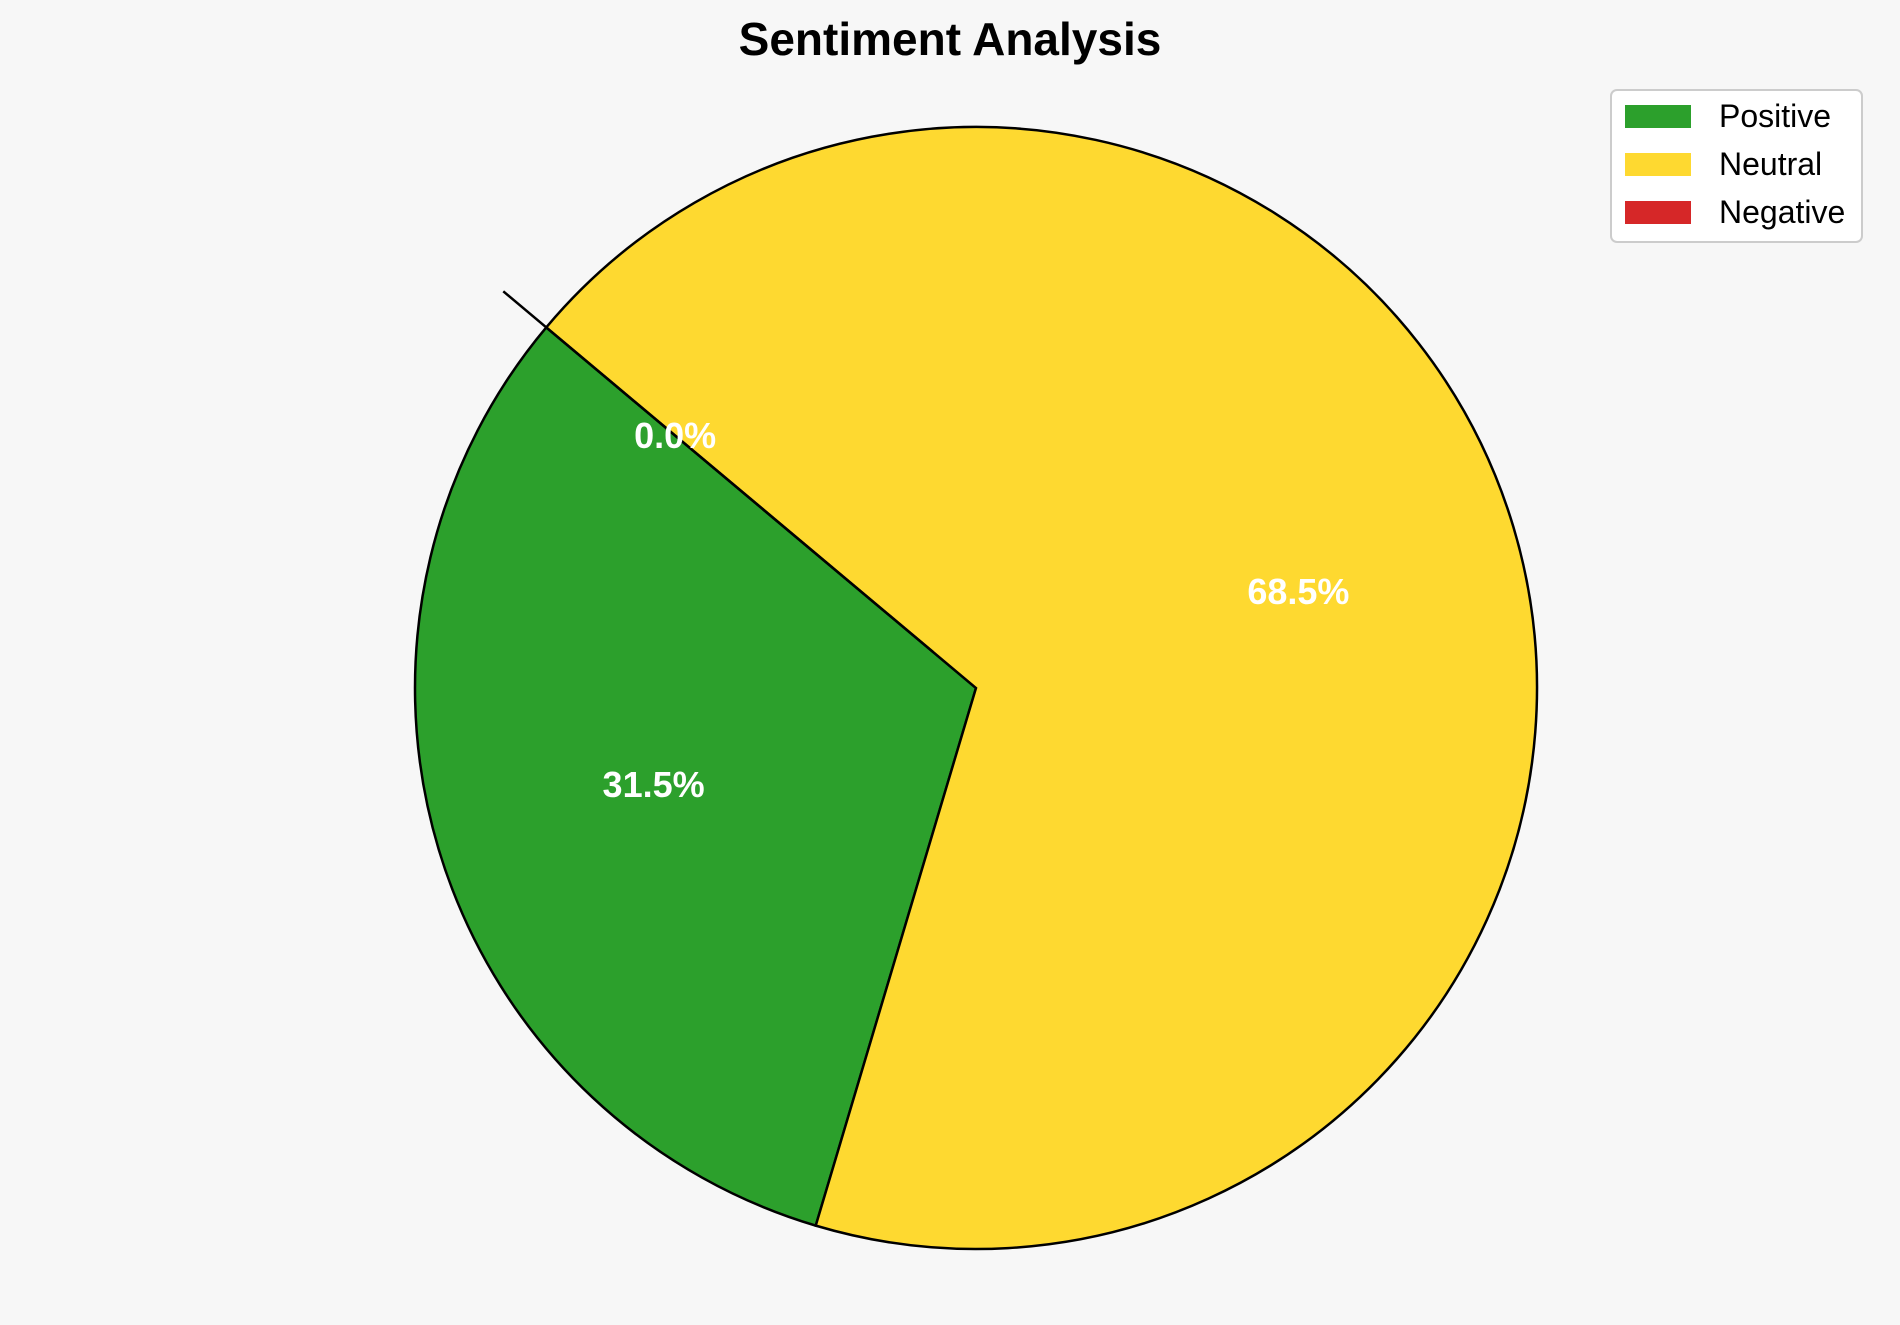 This screenshot has width=1900, height=1325. I want to click on legend-swatch-positive, so click(1658, 116).